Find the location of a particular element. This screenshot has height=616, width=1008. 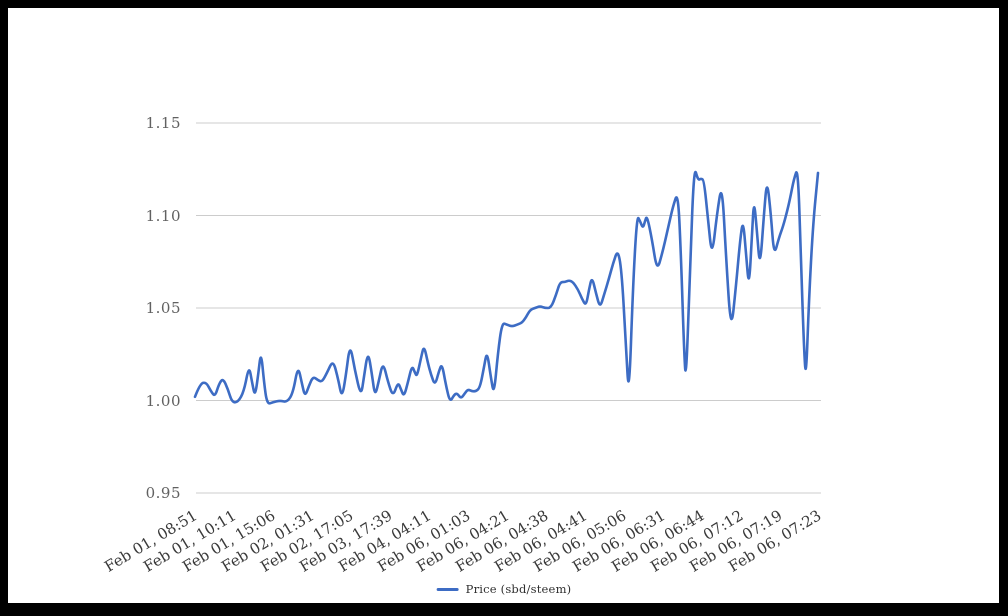

legend-label: Price (sbd/steem) is located at coordinates (518, 589).